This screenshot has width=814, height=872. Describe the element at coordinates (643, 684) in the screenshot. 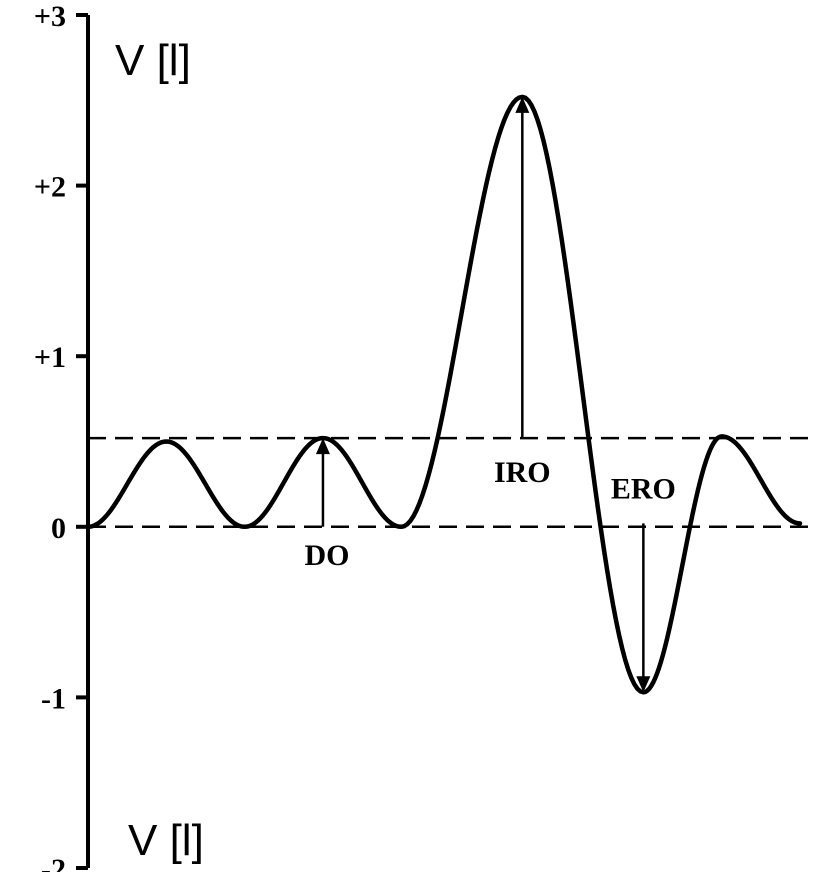

I see `ero-arrow-head` at that location.